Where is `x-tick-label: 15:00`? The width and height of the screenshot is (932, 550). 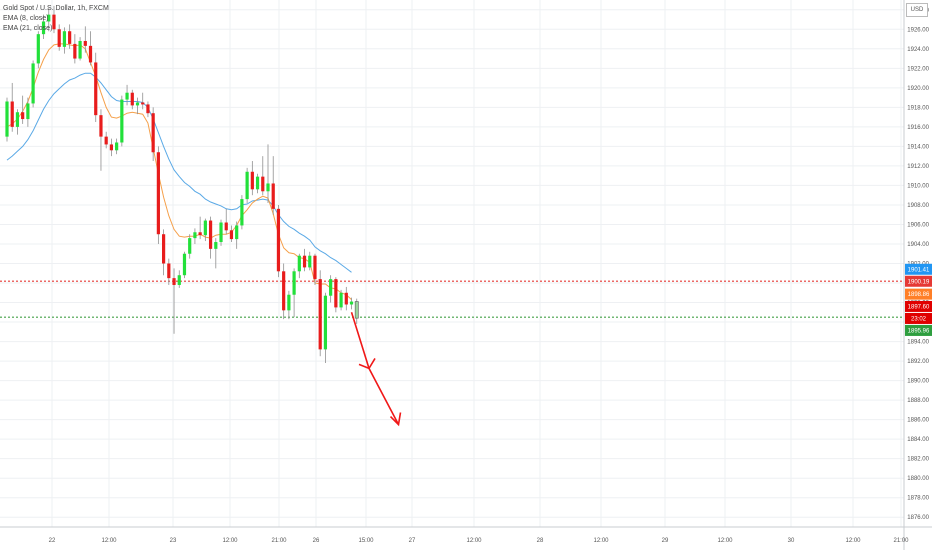
x-tick-label: 15:00 is located at coordinates (366, 541).